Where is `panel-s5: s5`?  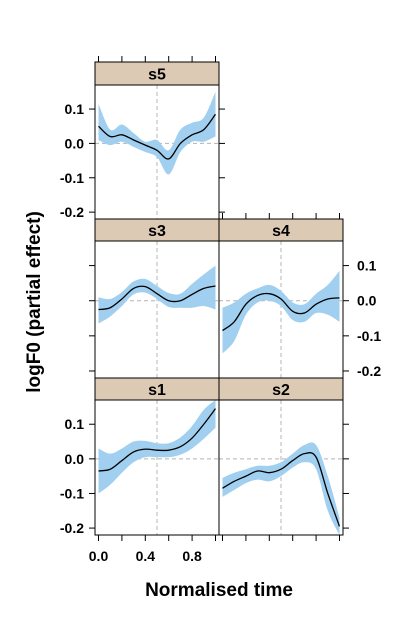
panel-s5: s5 is located at coordinates (157, 140).